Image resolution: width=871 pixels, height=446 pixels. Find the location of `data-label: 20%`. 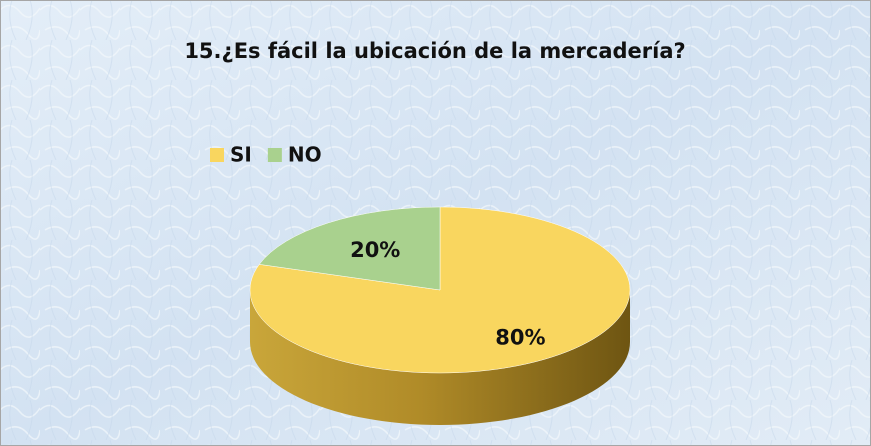

data-label: 20% is located at coordinates (375, 250).